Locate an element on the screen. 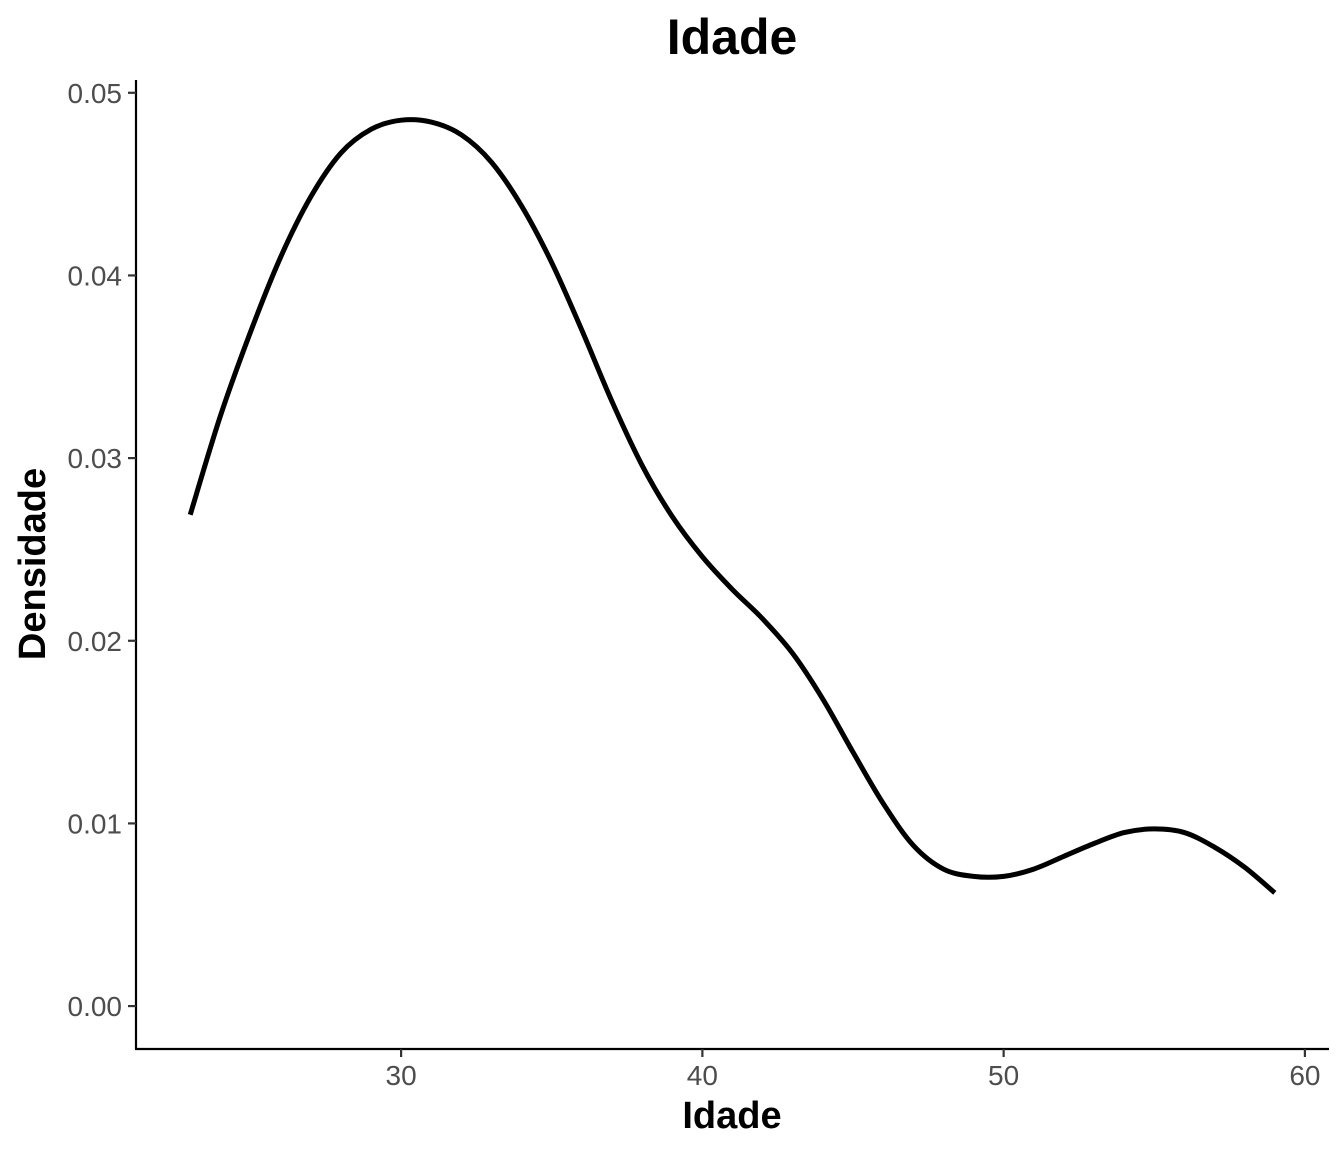 The width and height of the screenshot is (1344, 1152). x-tick-label: 40 is located at coordinates (702, 1075).